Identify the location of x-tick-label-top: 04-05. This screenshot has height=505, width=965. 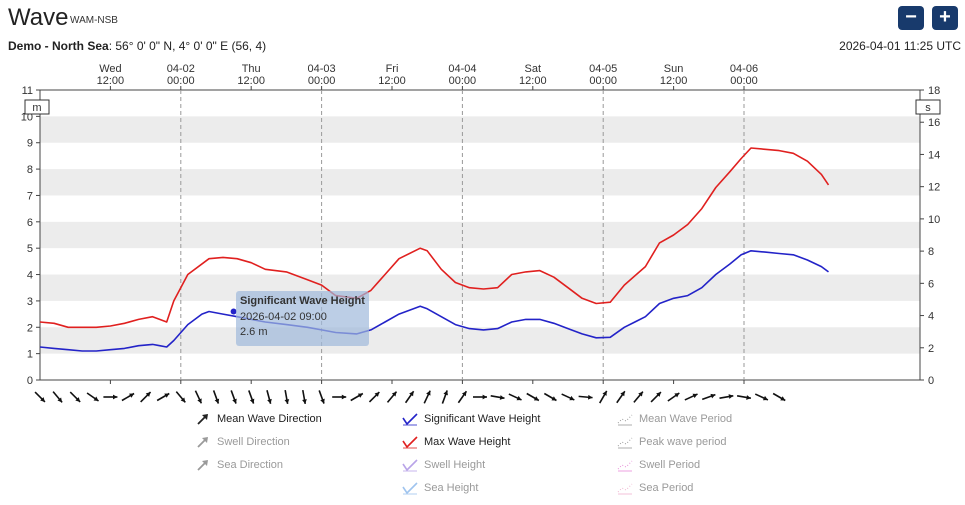
(603, 69).